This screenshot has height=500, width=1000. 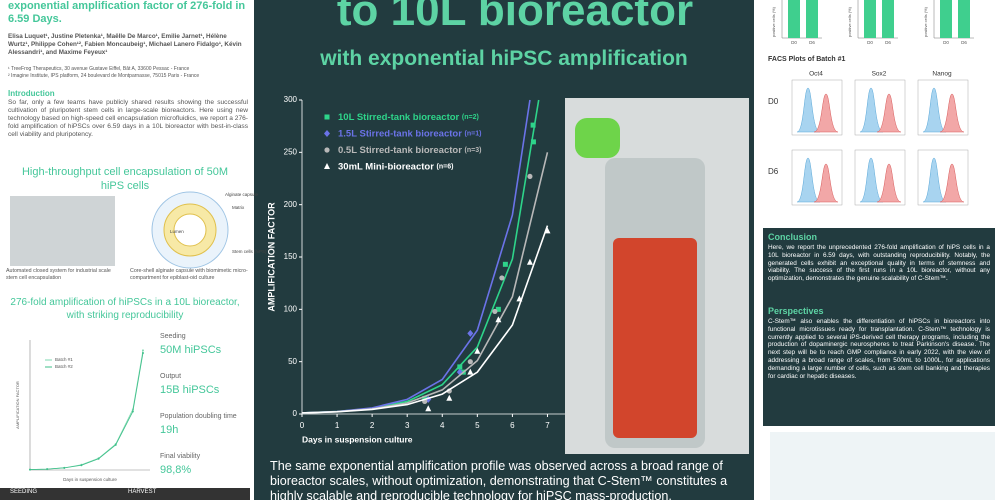 I want to click on x-tick-label: 0, so click(x=302, y=425).